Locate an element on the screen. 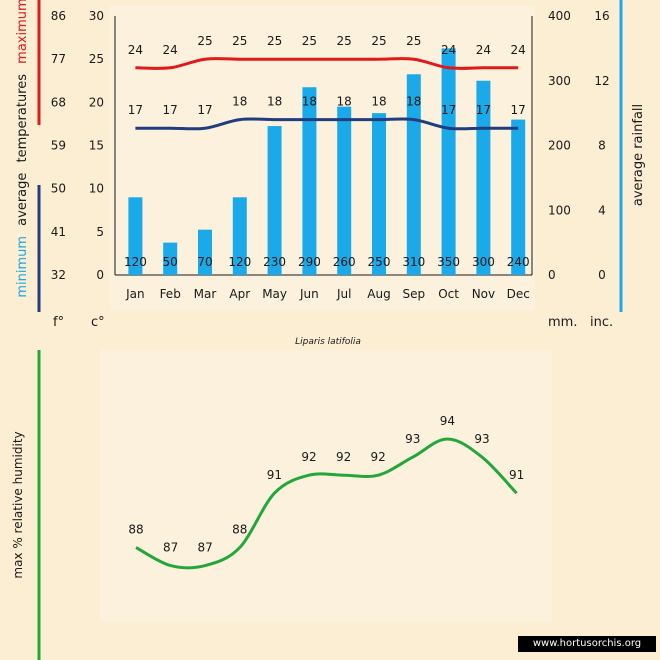 Image resolution: width=660 pixels, height=660 pixels. humidity-value-label: 88 is located at coordinates (135, 529).